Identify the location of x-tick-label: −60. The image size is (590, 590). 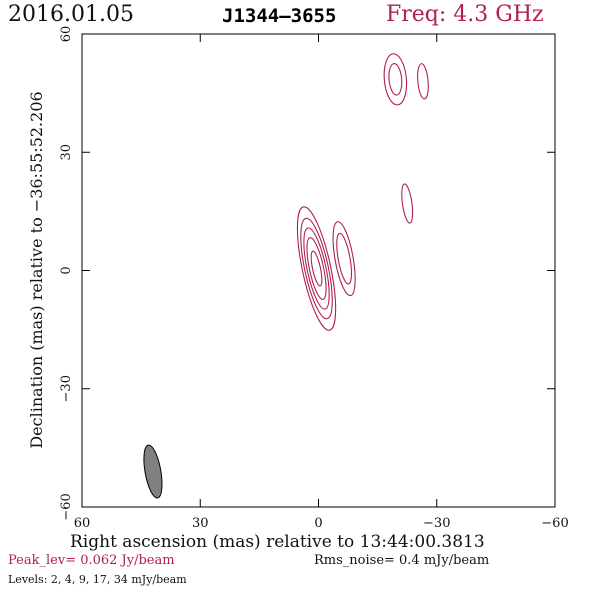
(554, 523).